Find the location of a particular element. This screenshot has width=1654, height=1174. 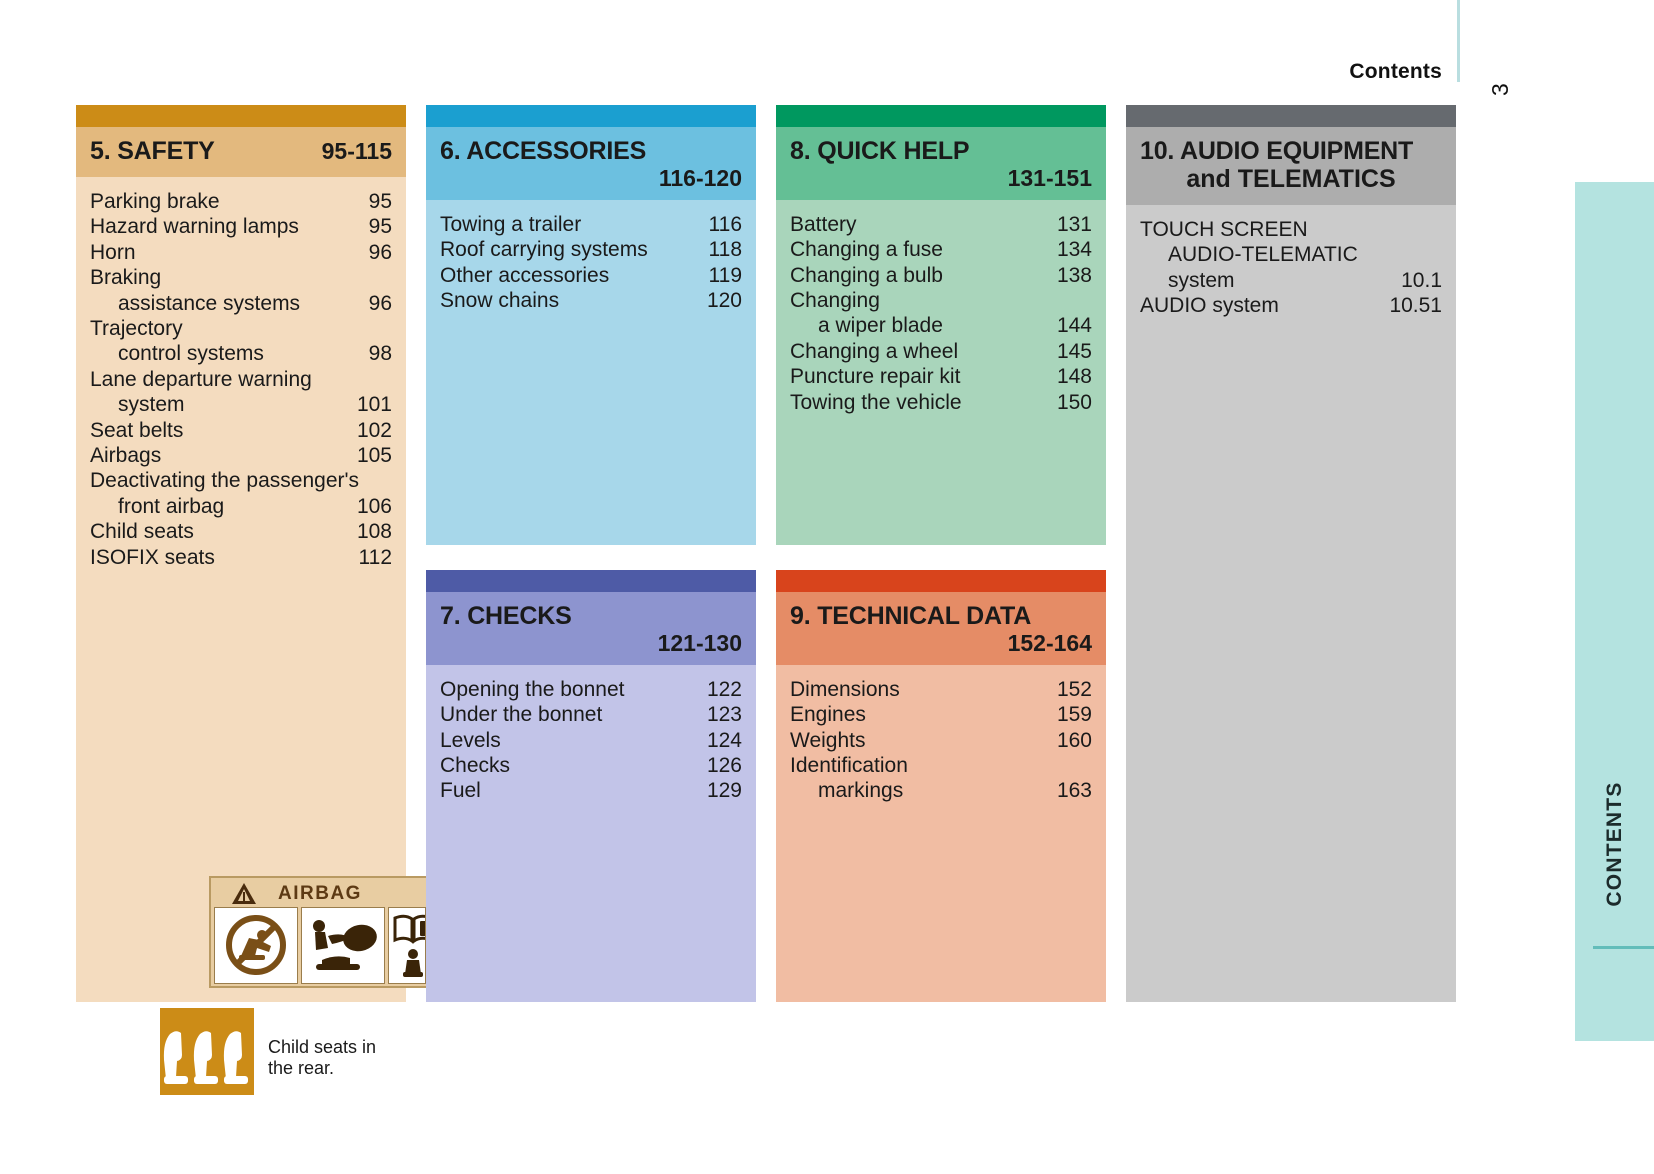

toc-entry-page-number: 144 is located at coordinates (1074, 326).